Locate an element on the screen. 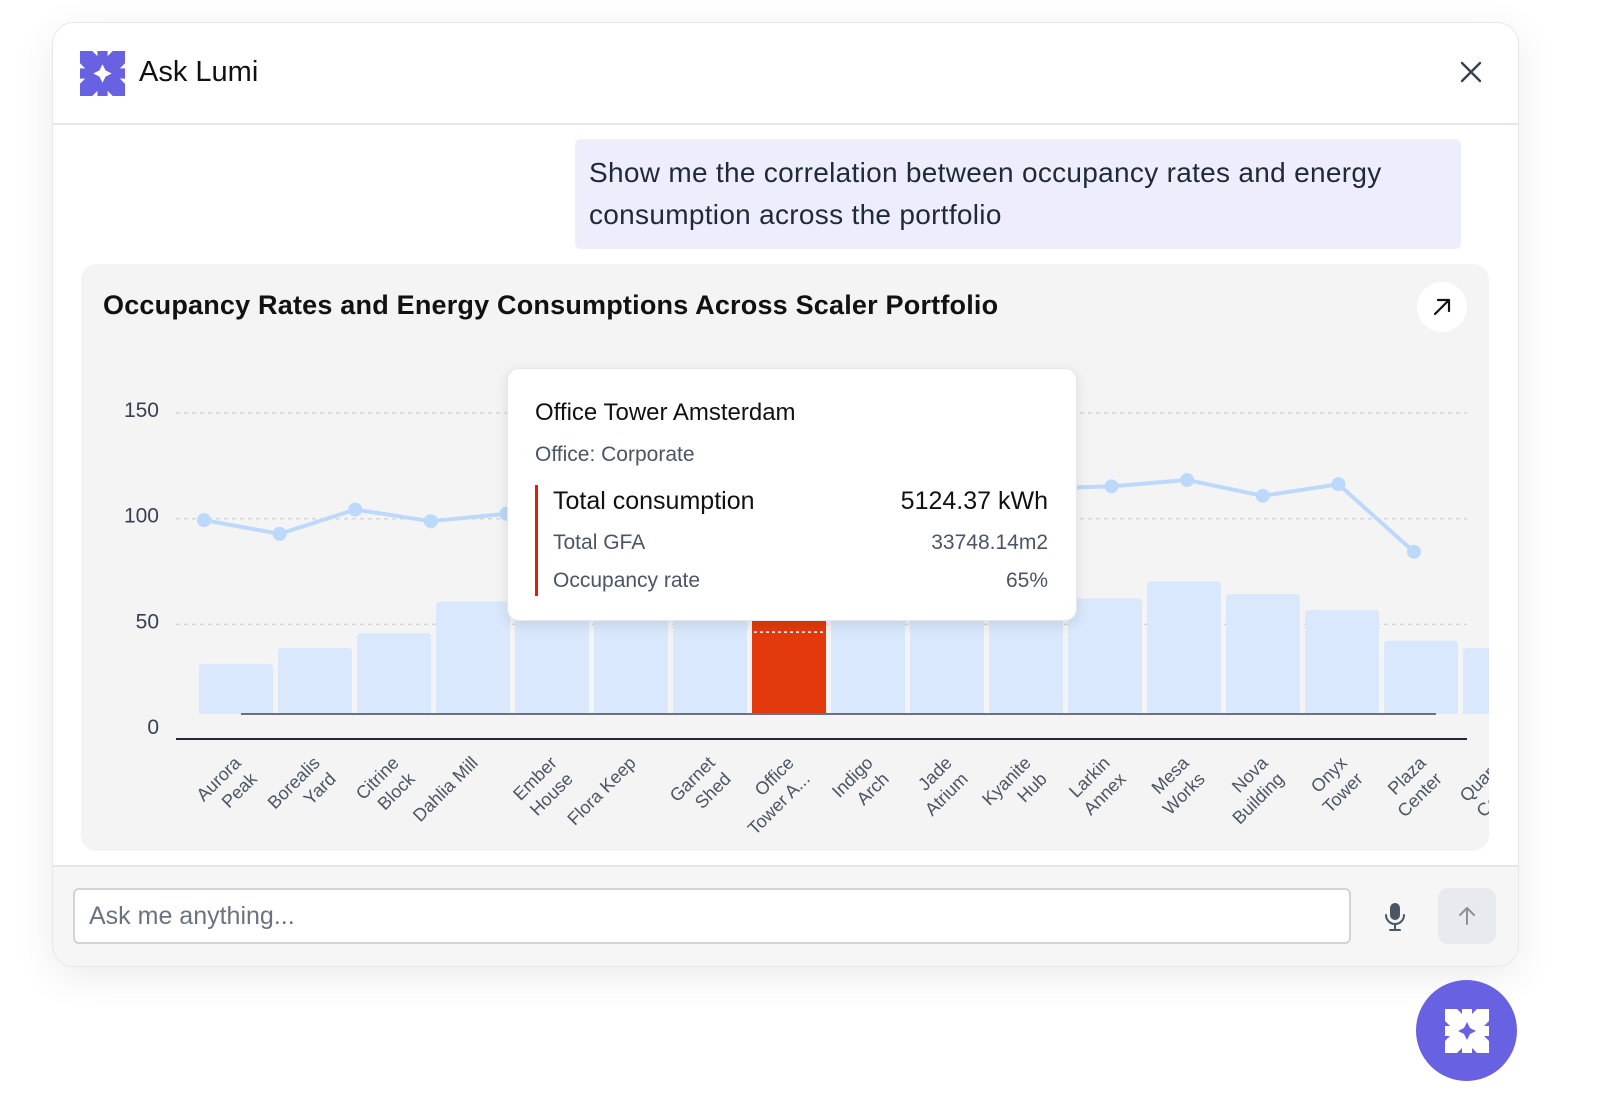 This screenshot has height=1102, width=1600. microphone-icon is located at coordinates (1395, 917).